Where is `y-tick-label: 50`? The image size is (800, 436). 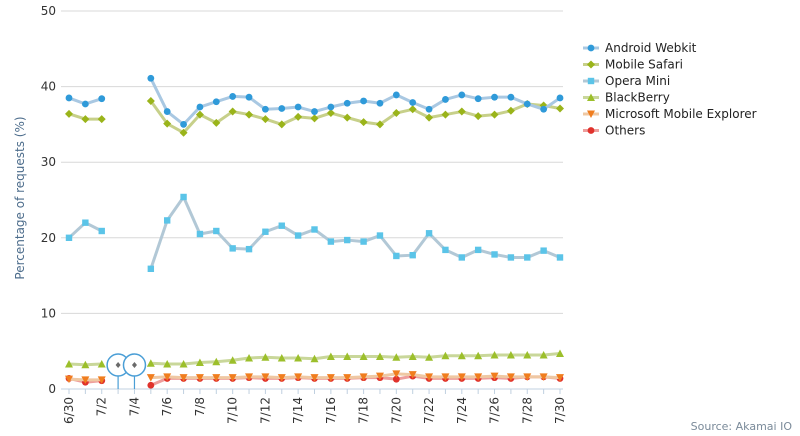 y-tick-label: 50 is located at coordinates (48, 11).